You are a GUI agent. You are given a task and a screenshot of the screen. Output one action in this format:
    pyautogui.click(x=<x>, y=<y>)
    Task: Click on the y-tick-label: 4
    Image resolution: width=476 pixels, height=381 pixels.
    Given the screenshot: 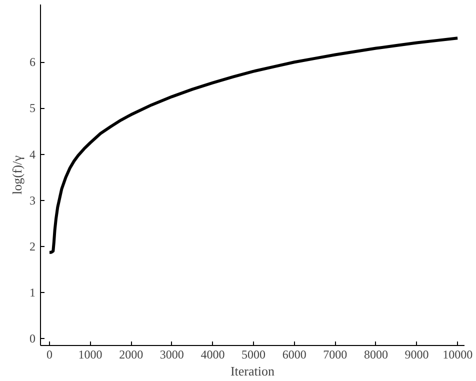 What is the action you would take?
    pyautogui.click(x=33, y=154)
    